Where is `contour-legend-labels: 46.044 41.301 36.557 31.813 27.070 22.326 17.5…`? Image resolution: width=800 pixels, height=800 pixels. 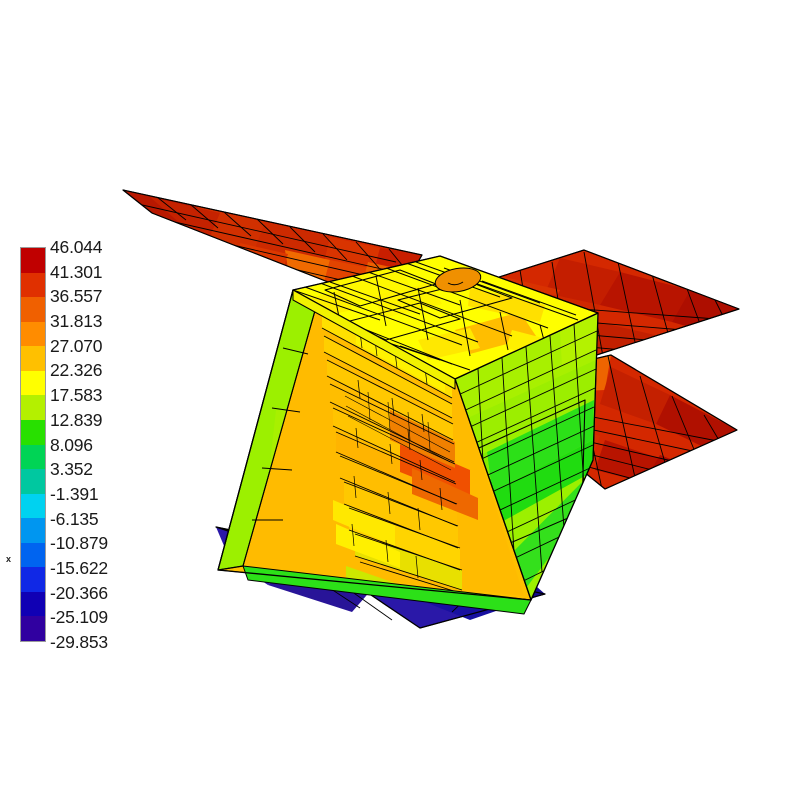
contour-legend-labels: 46.044 41.301 36.557 31.813 27.070 22.326 17.5… is located at coordinates (100, 450).